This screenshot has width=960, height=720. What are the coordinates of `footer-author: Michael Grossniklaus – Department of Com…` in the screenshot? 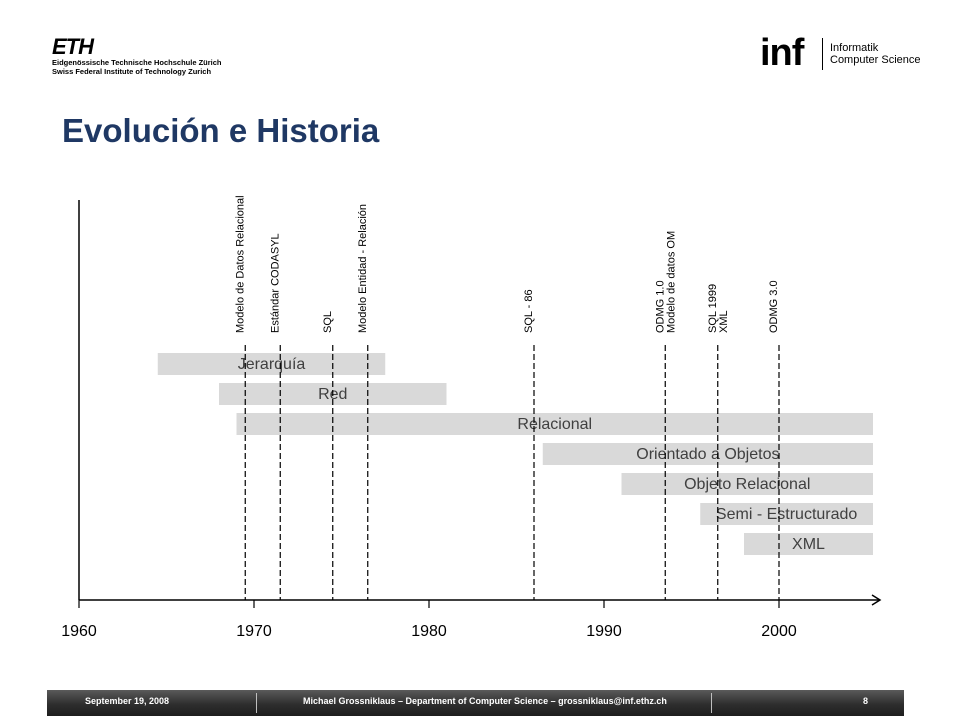 It's located at (485, 701).